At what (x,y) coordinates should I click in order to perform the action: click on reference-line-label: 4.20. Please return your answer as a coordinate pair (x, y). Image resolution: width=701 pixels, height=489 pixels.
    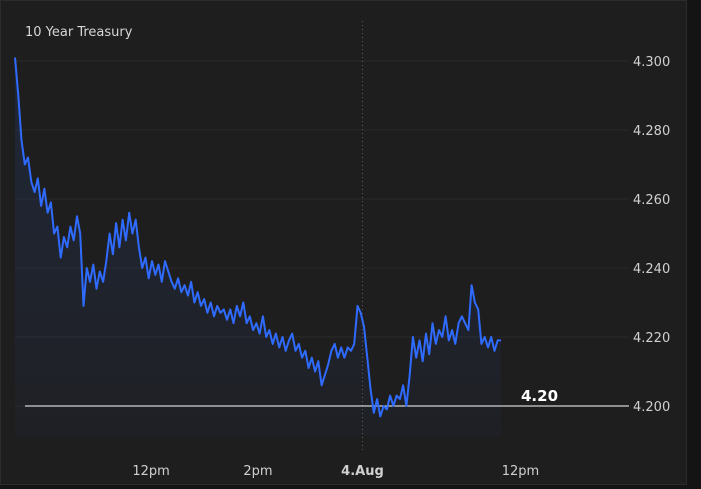
    Looking at the image, I should click on (539, 396).